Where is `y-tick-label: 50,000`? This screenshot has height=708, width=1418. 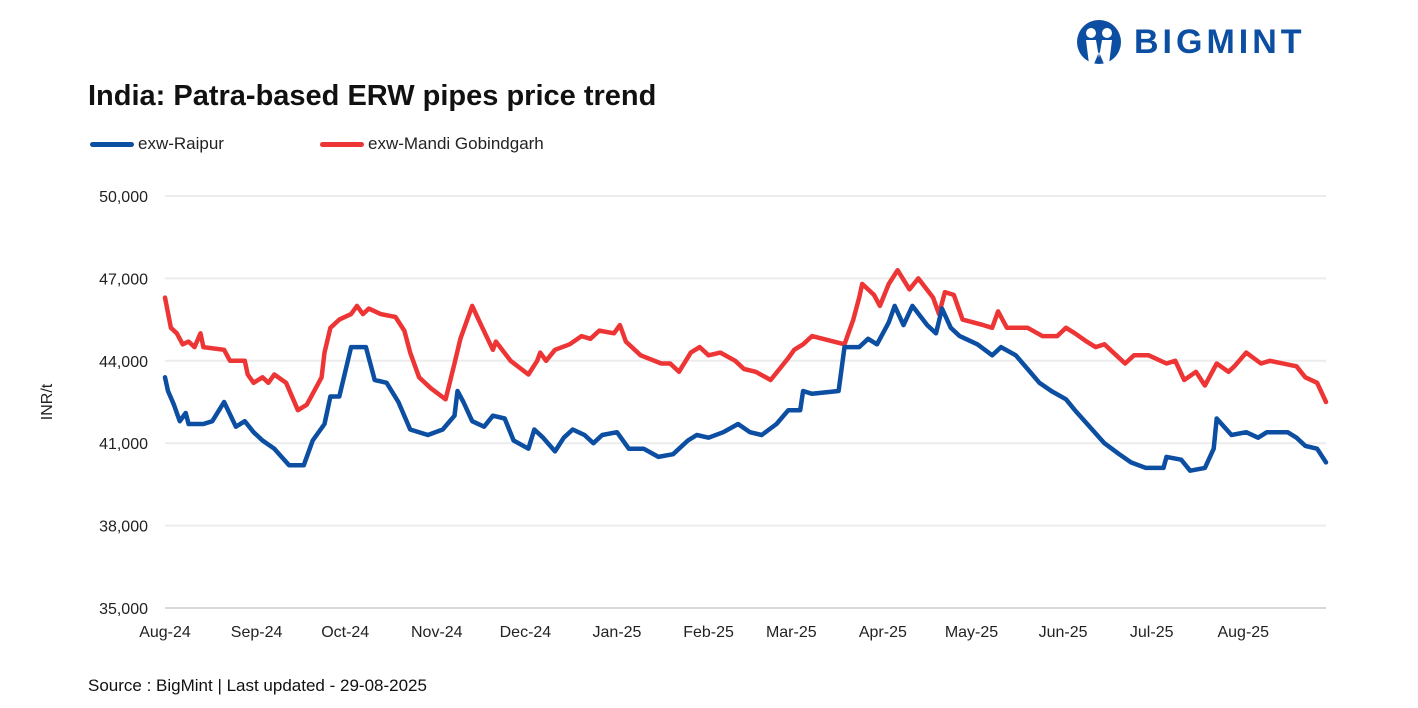
y-tick-label: 50,000 is located at coordinates (123, 197).